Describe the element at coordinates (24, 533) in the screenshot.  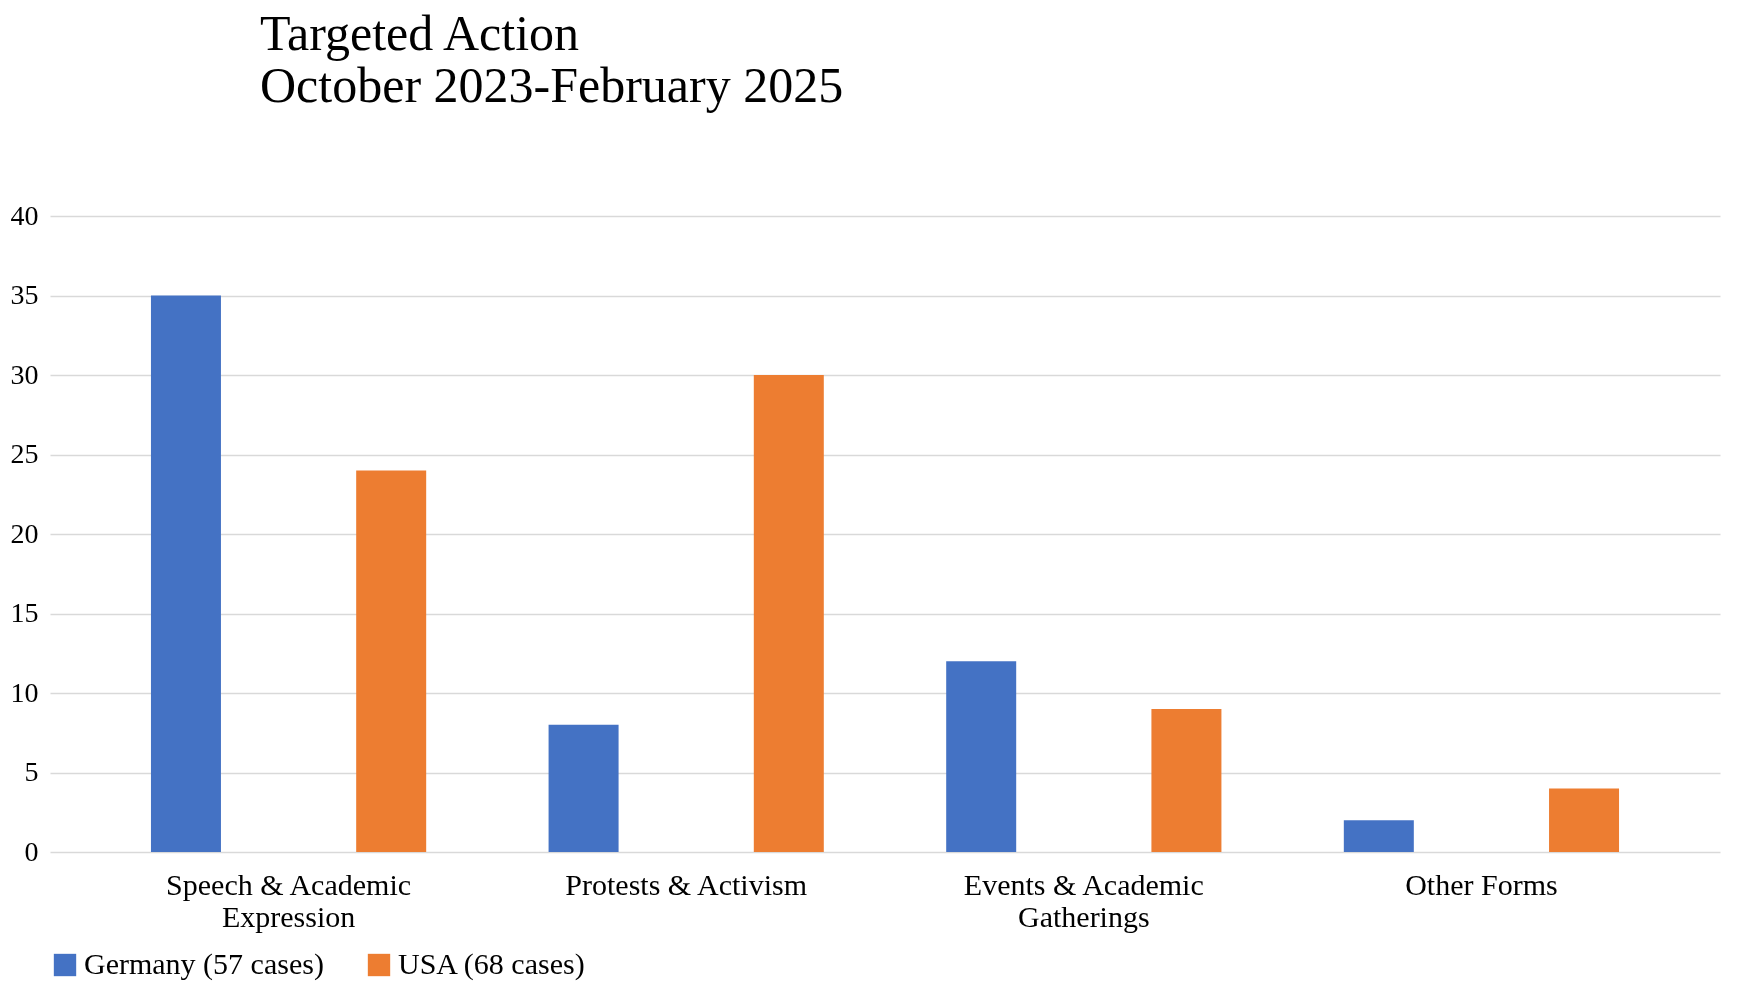
I see `y-tick-label: 20` at that location.